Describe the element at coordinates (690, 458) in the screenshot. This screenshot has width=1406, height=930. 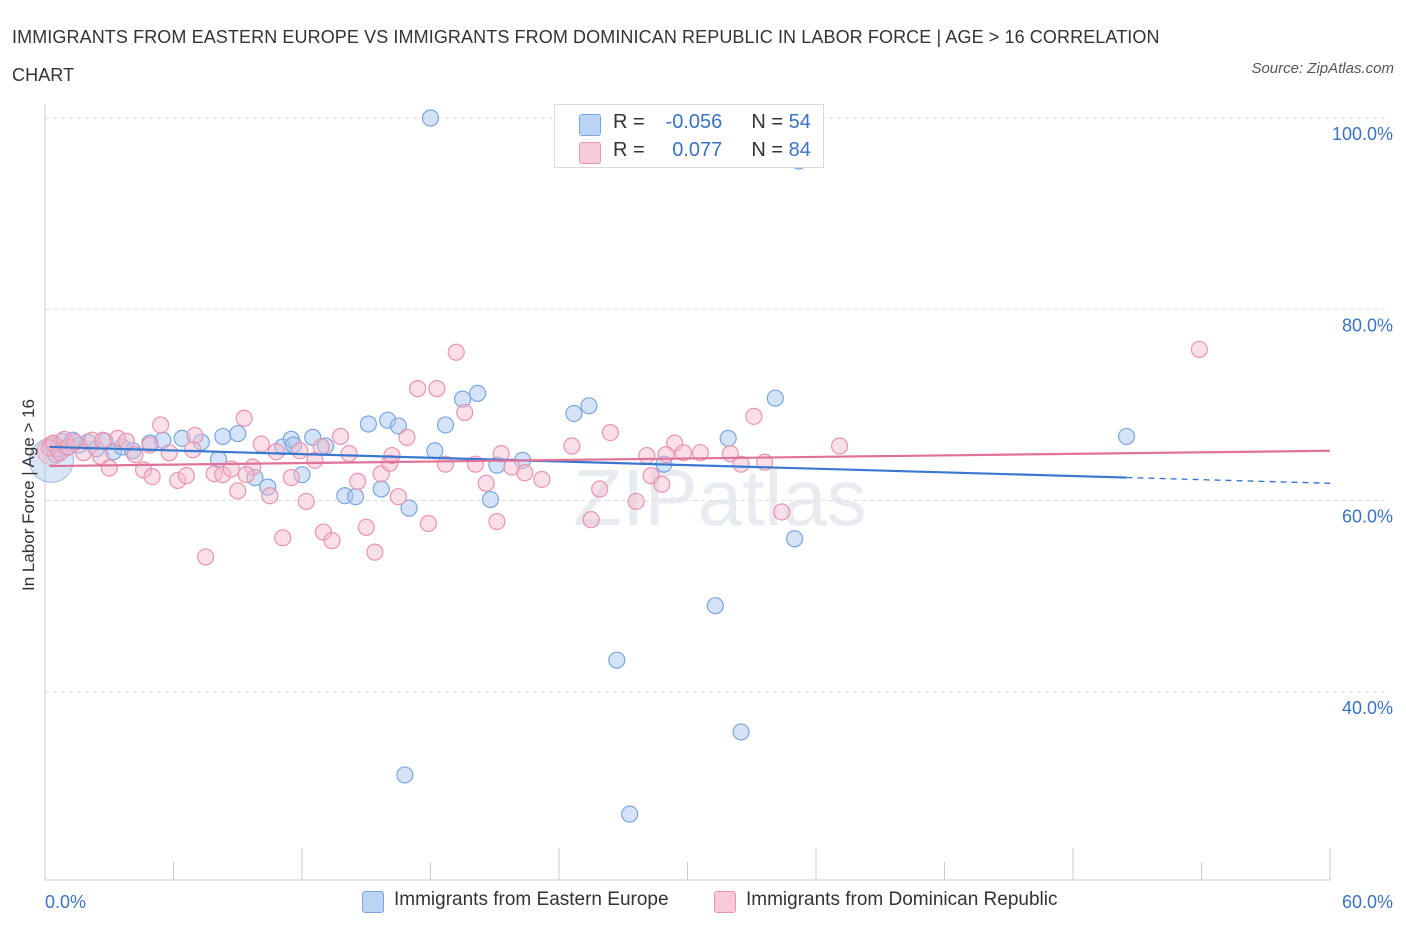
I see `trendline-dominican-republic` at that location.